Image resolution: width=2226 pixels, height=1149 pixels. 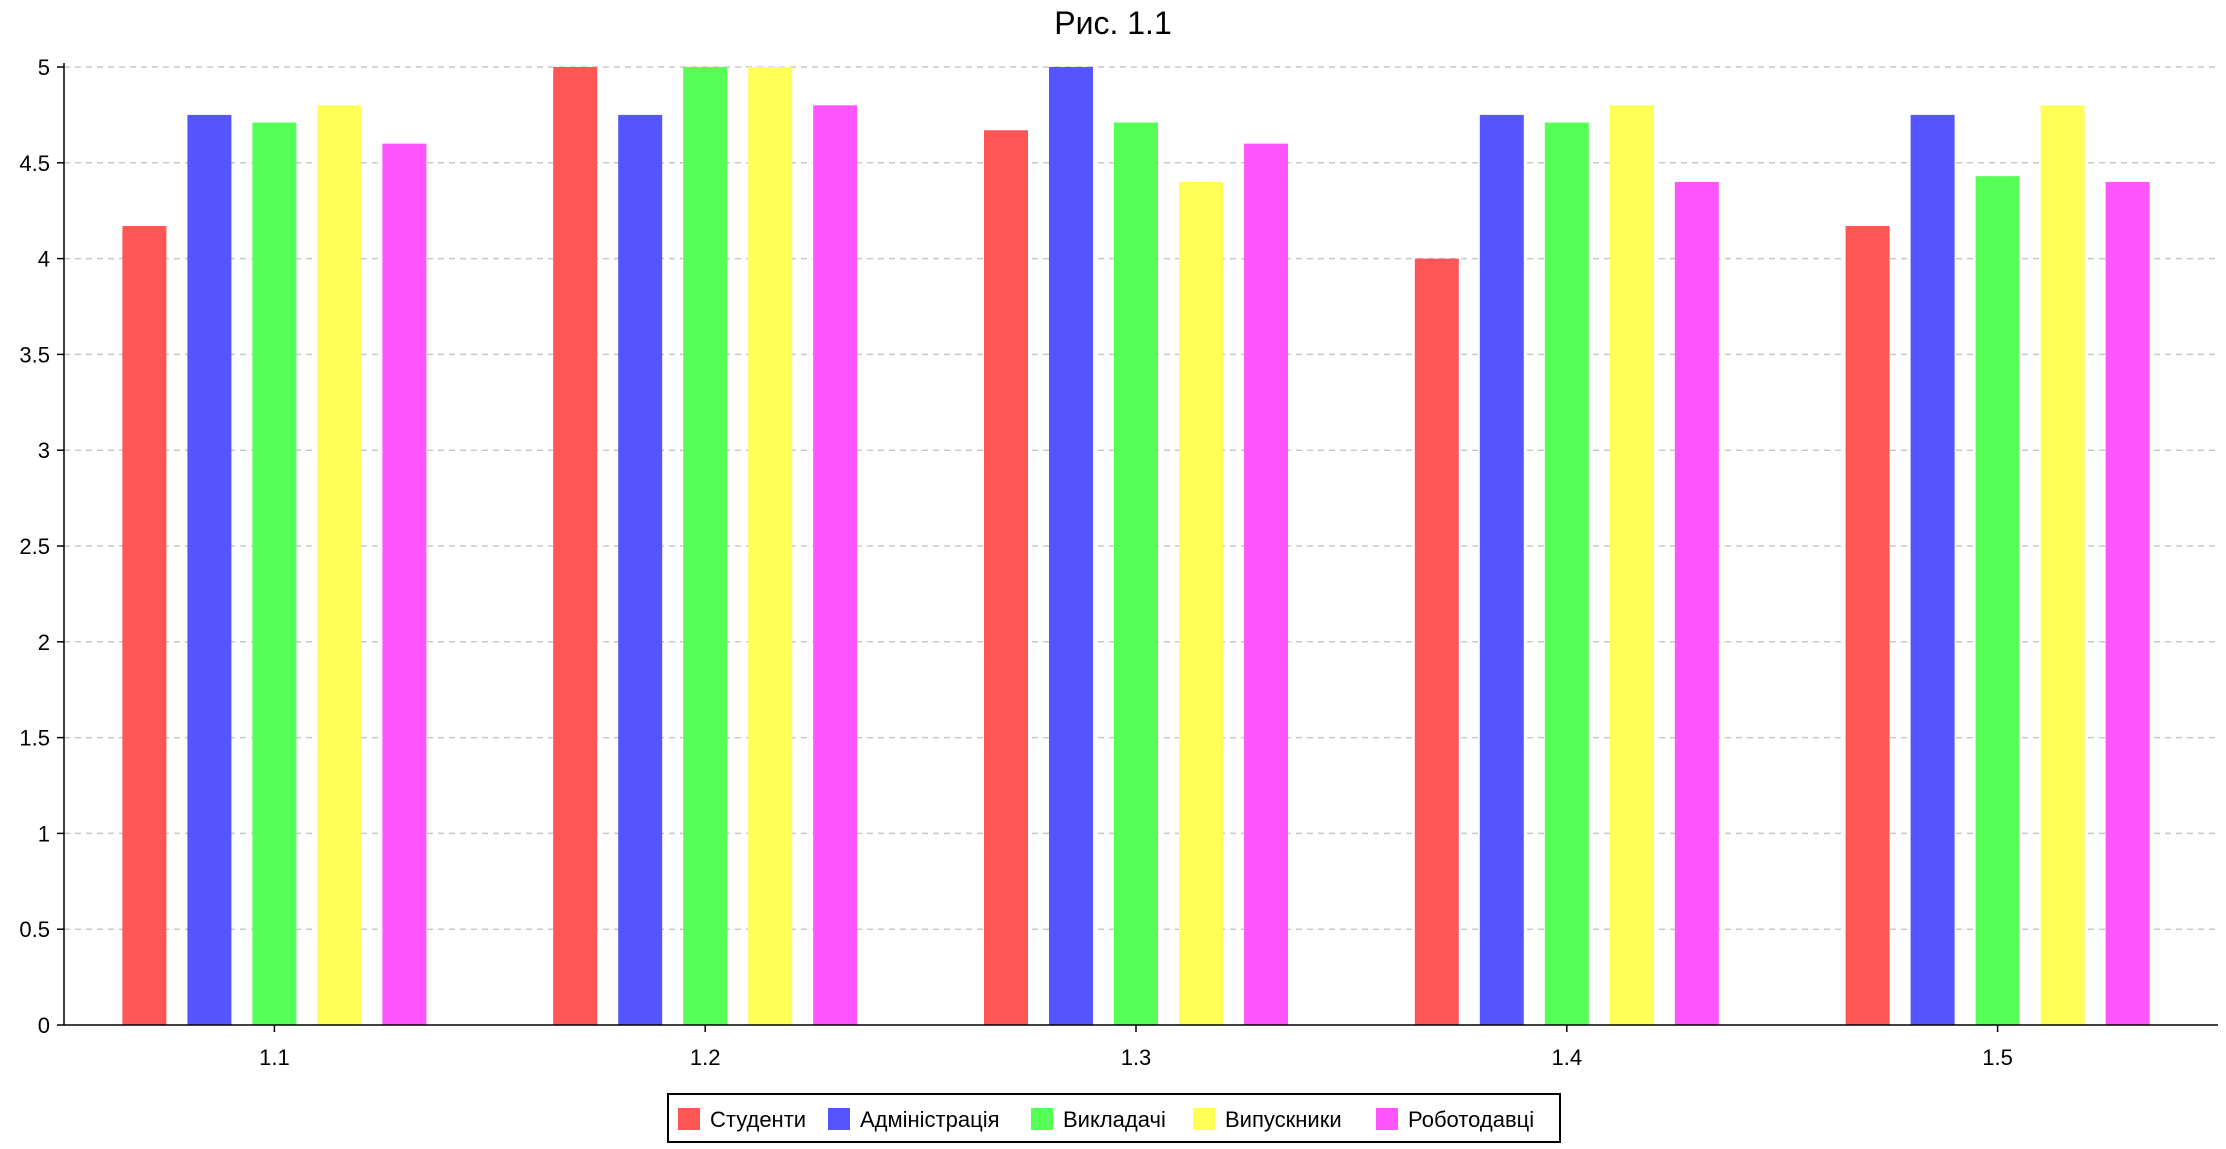 What do you see at coordinates (44, 67) in the screenshot?
I see `y-tick-label: 5` at bounding box center [44, 67].